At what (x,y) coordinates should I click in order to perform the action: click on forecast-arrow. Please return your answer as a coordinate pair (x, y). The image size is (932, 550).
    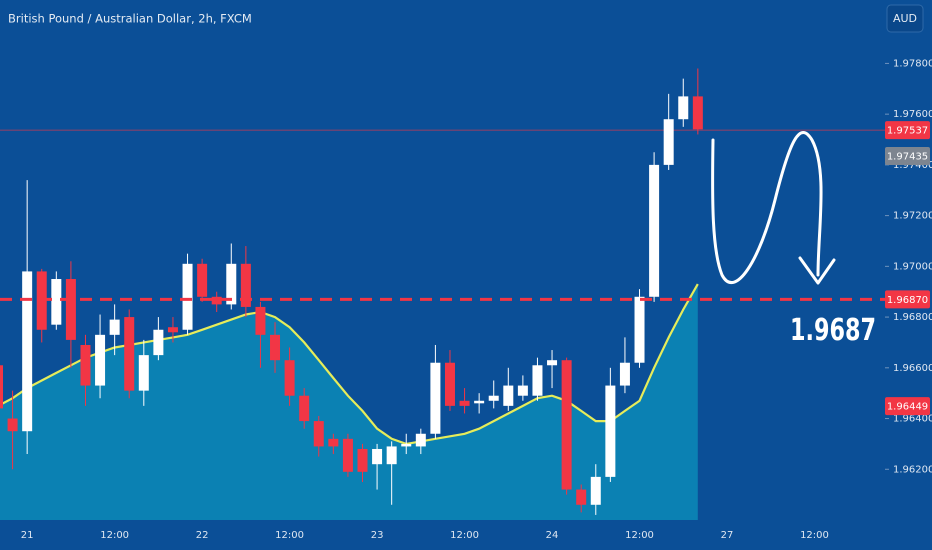
    Looking at the image, I should click on (767, 207).